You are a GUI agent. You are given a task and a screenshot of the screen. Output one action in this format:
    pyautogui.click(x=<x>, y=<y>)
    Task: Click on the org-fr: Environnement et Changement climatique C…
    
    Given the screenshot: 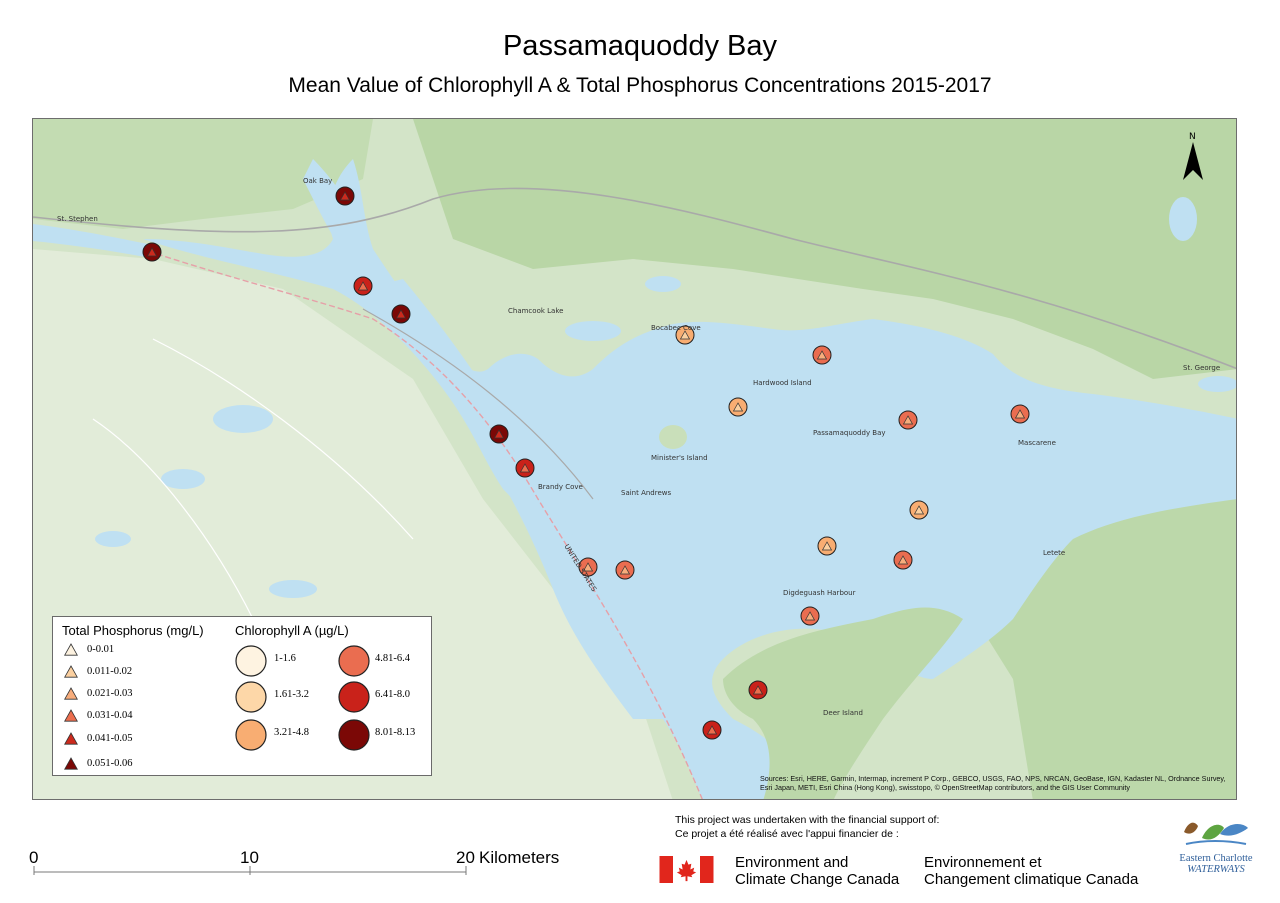 What is the action you would take?
    pyautogui.click(x=1031, y=871)
    